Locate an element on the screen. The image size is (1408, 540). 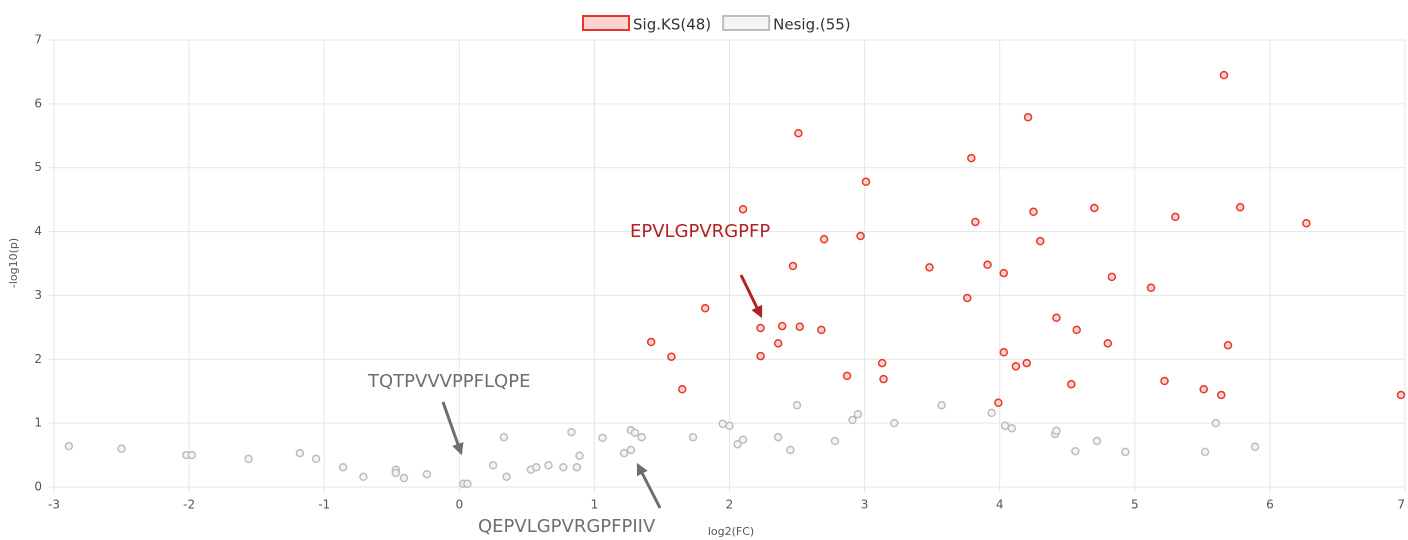
x-tick-label: -3 is located at coordinates (54, 505).